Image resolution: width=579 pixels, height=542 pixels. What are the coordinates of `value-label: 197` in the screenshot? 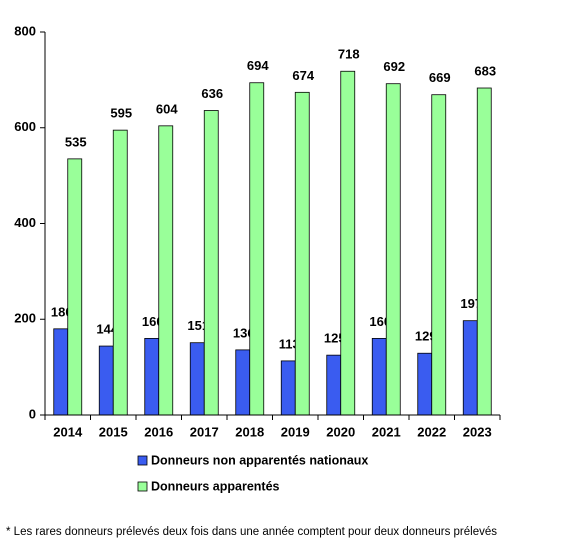 It's located at (471, 303).